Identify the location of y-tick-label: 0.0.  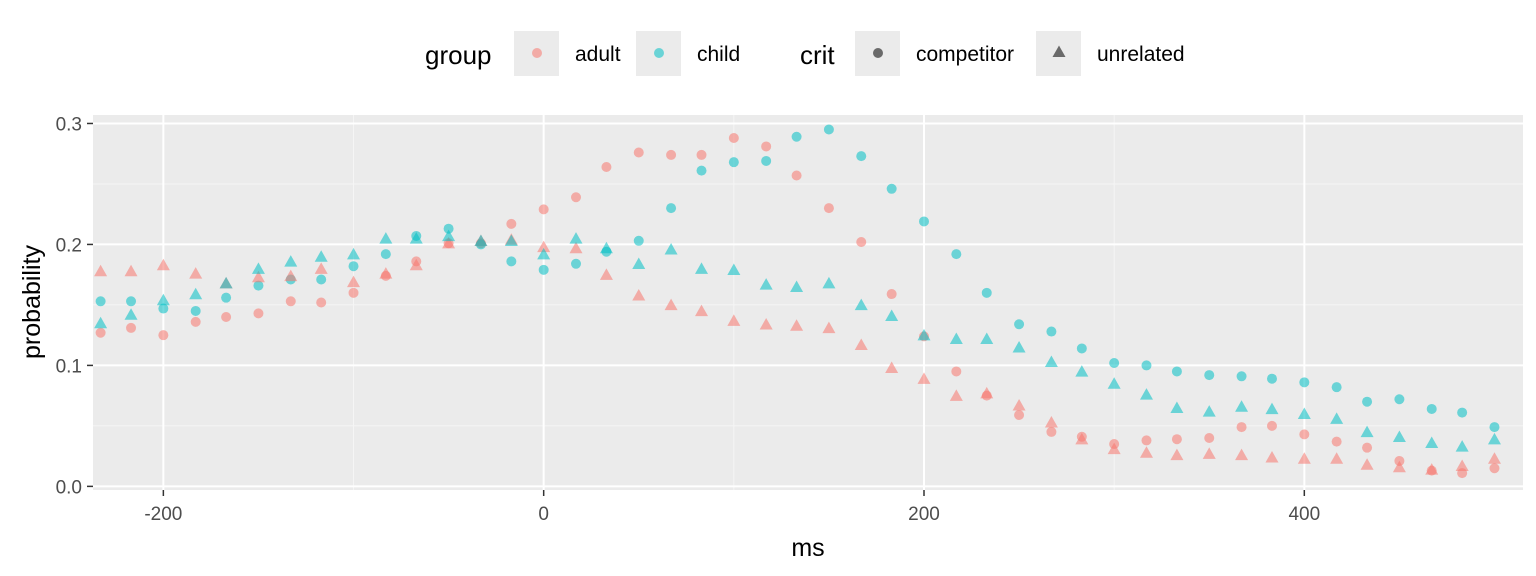
(69, 487).